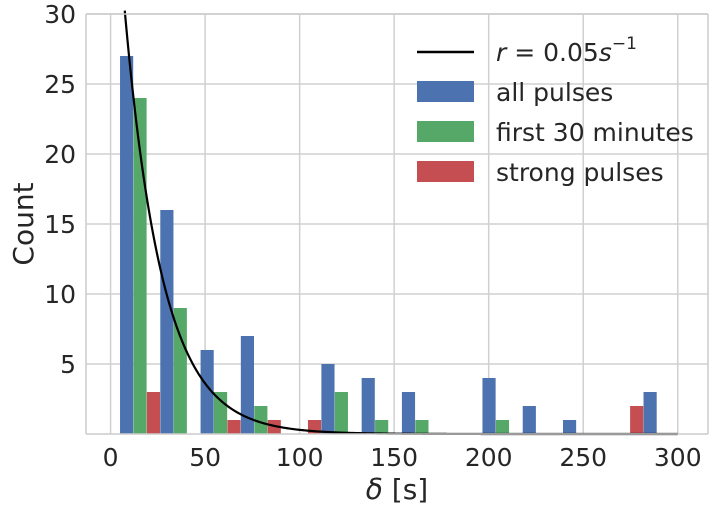 This screenshot has height=506, width=710. I want to click on y-tick-label: 5, so click(68, 364).